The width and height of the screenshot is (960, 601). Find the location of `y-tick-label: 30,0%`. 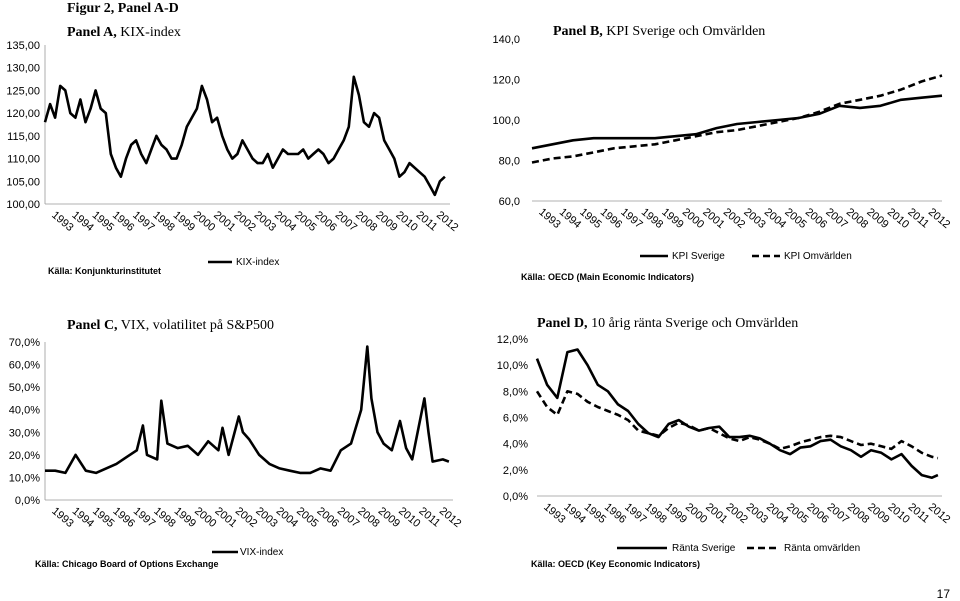

y-tick-label: 30,0% is located at coordinates (24, 433).